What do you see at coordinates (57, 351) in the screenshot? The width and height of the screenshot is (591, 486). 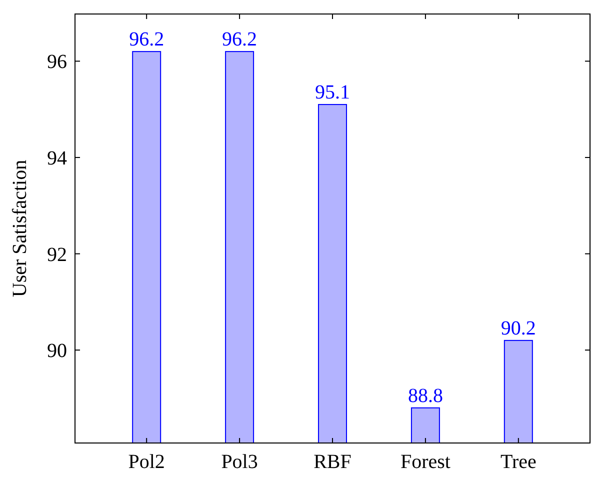 I see `y-tick-label: 90` at bounding box center [57, 351].